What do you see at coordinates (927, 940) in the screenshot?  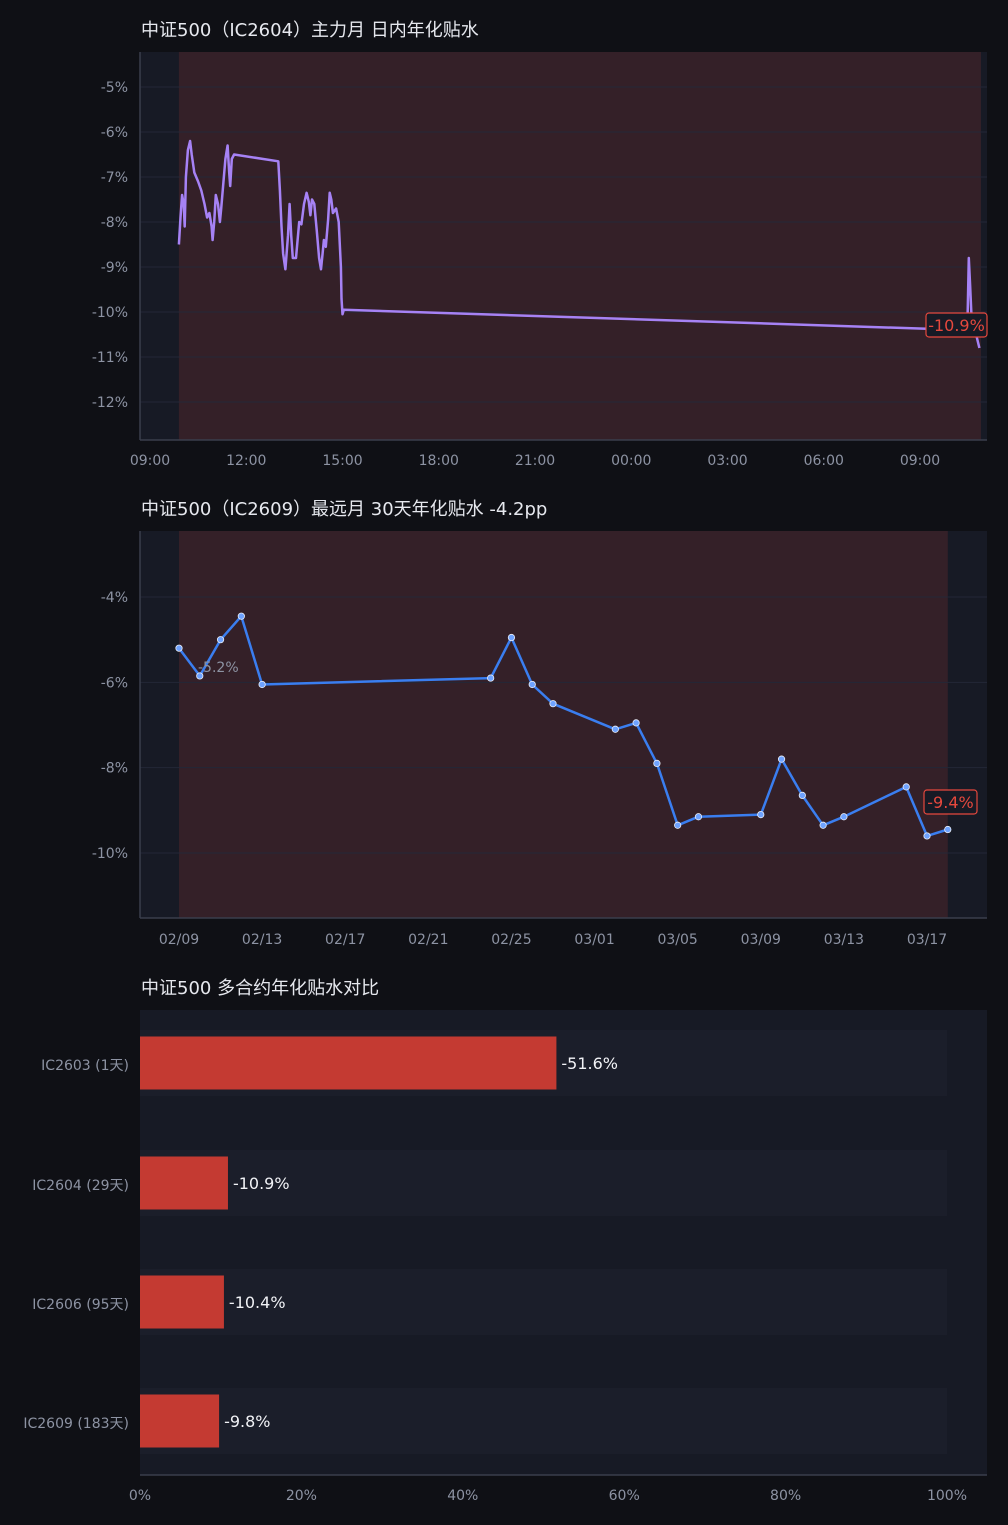 I see `x-tick-label: 03/17` at bounding box center [927, 940].